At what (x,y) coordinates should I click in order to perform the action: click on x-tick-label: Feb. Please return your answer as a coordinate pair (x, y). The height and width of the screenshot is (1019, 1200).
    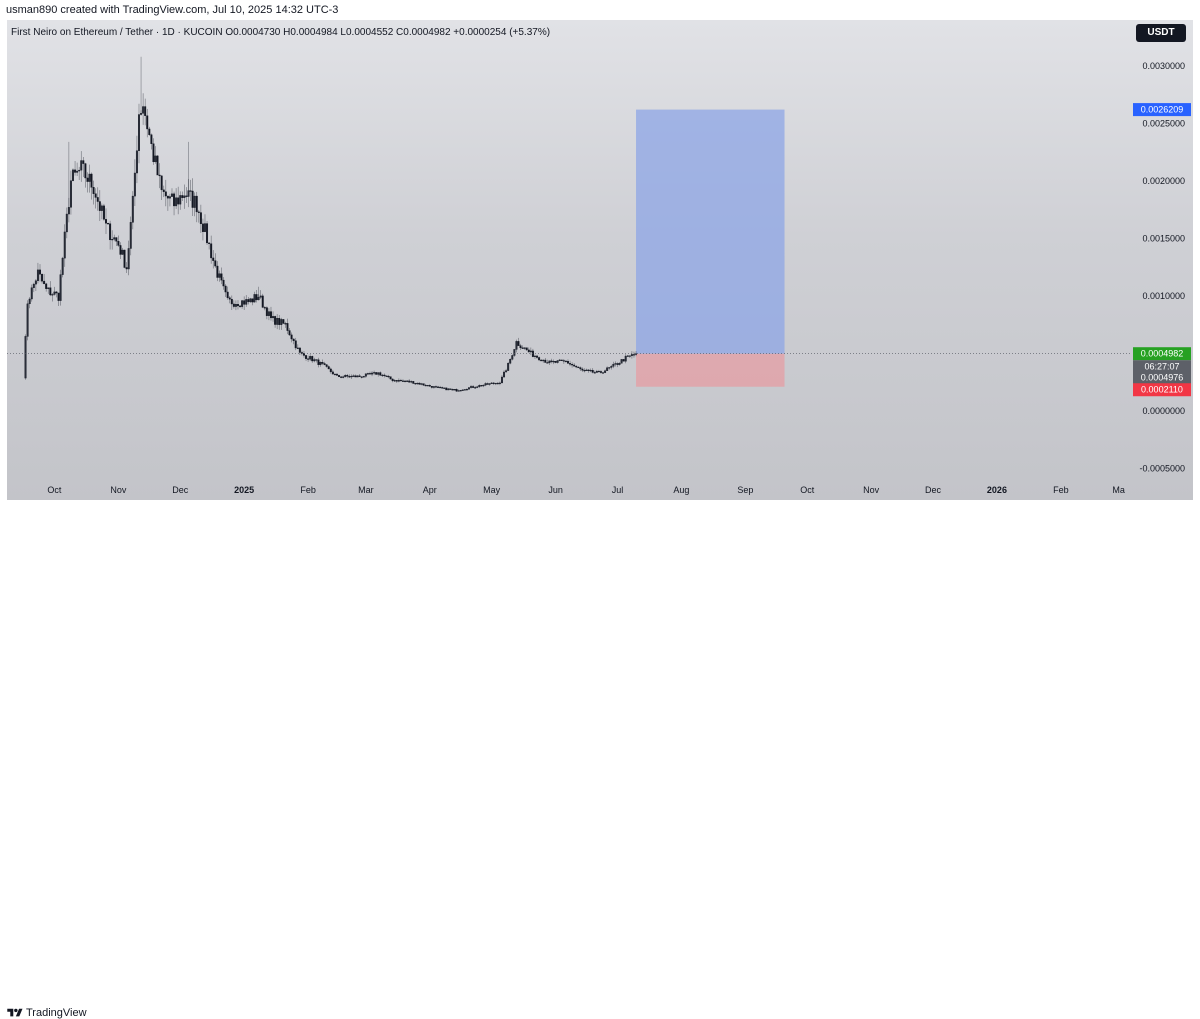
    Looking at the image, I should click on (308, 490).